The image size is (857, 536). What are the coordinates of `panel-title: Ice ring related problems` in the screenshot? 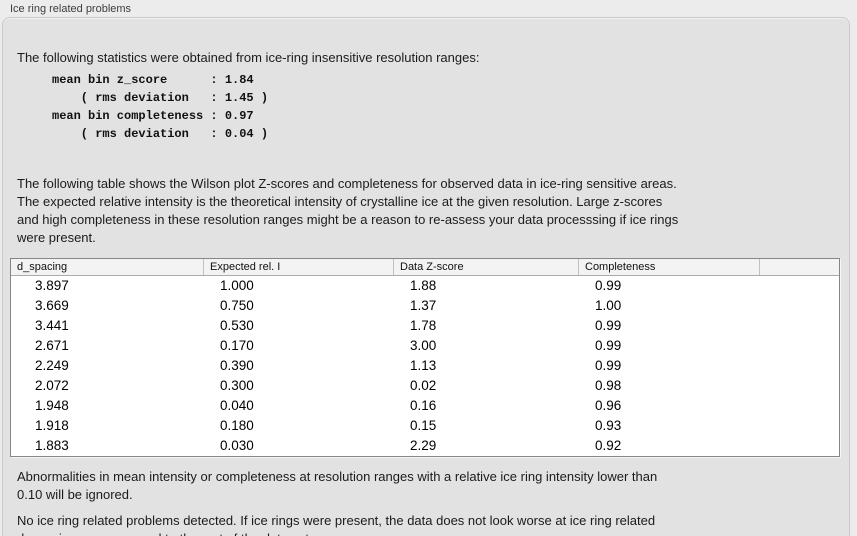 It's located at (71, 9).